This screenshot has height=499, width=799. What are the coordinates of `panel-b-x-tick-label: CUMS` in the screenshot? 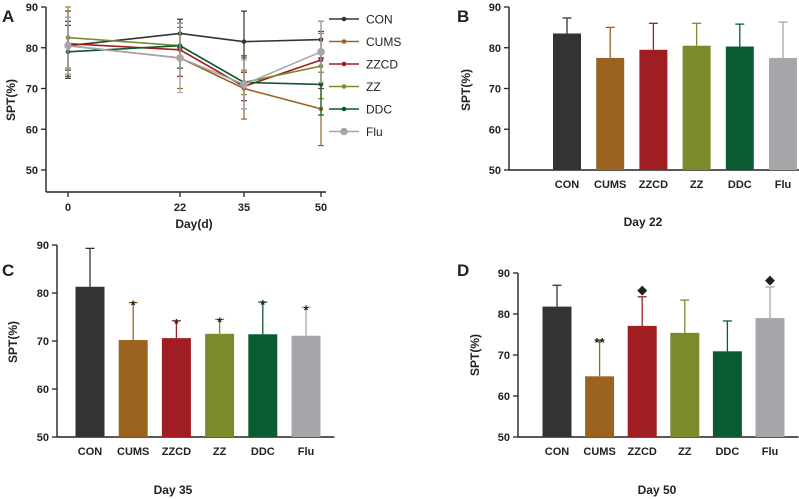 It's located at (610, 185).